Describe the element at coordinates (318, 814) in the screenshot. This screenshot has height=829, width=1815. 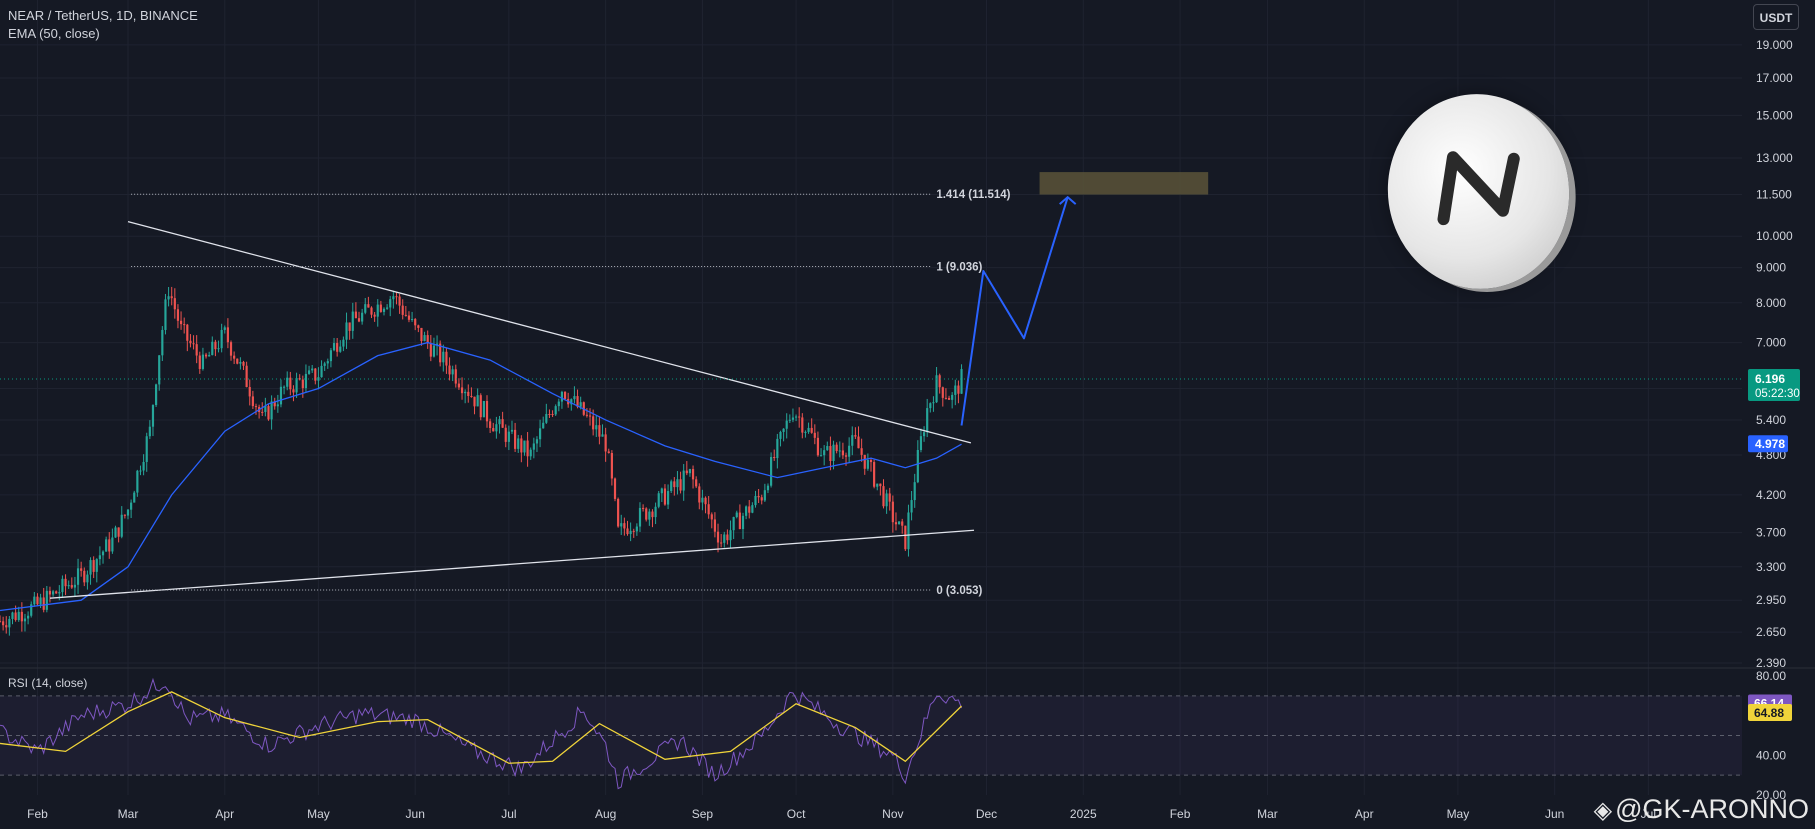
I see `time-axis-tick: May` at that location.